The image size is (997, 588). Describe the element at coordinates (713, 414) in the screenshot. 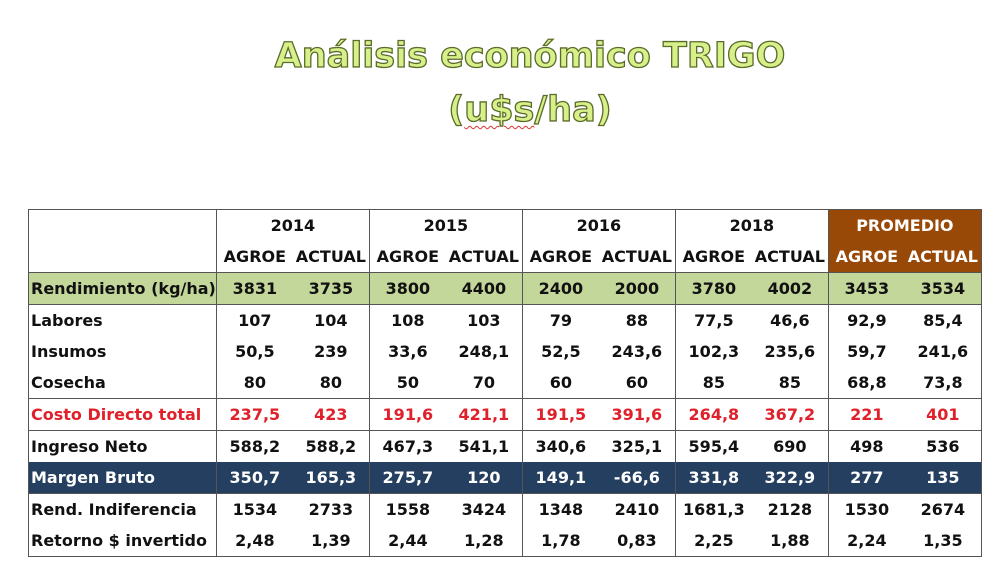

I see `value-cell: 264,8` at that location.